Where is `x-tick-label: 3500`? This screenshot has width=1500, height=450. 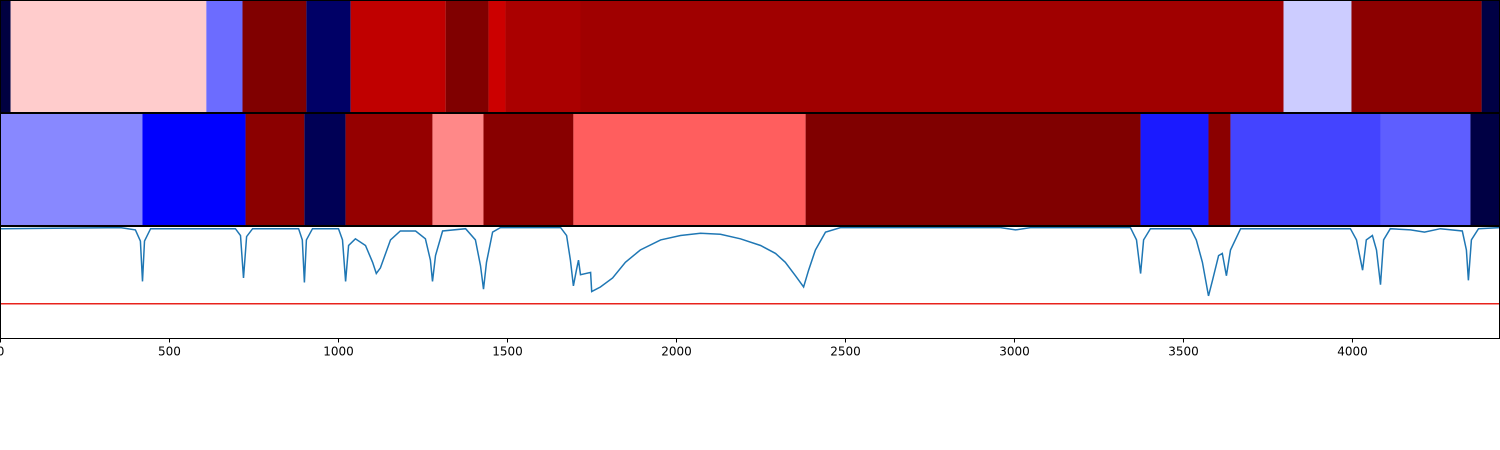 x-tick-label: 3500 is located at coordinates (1183, 351).